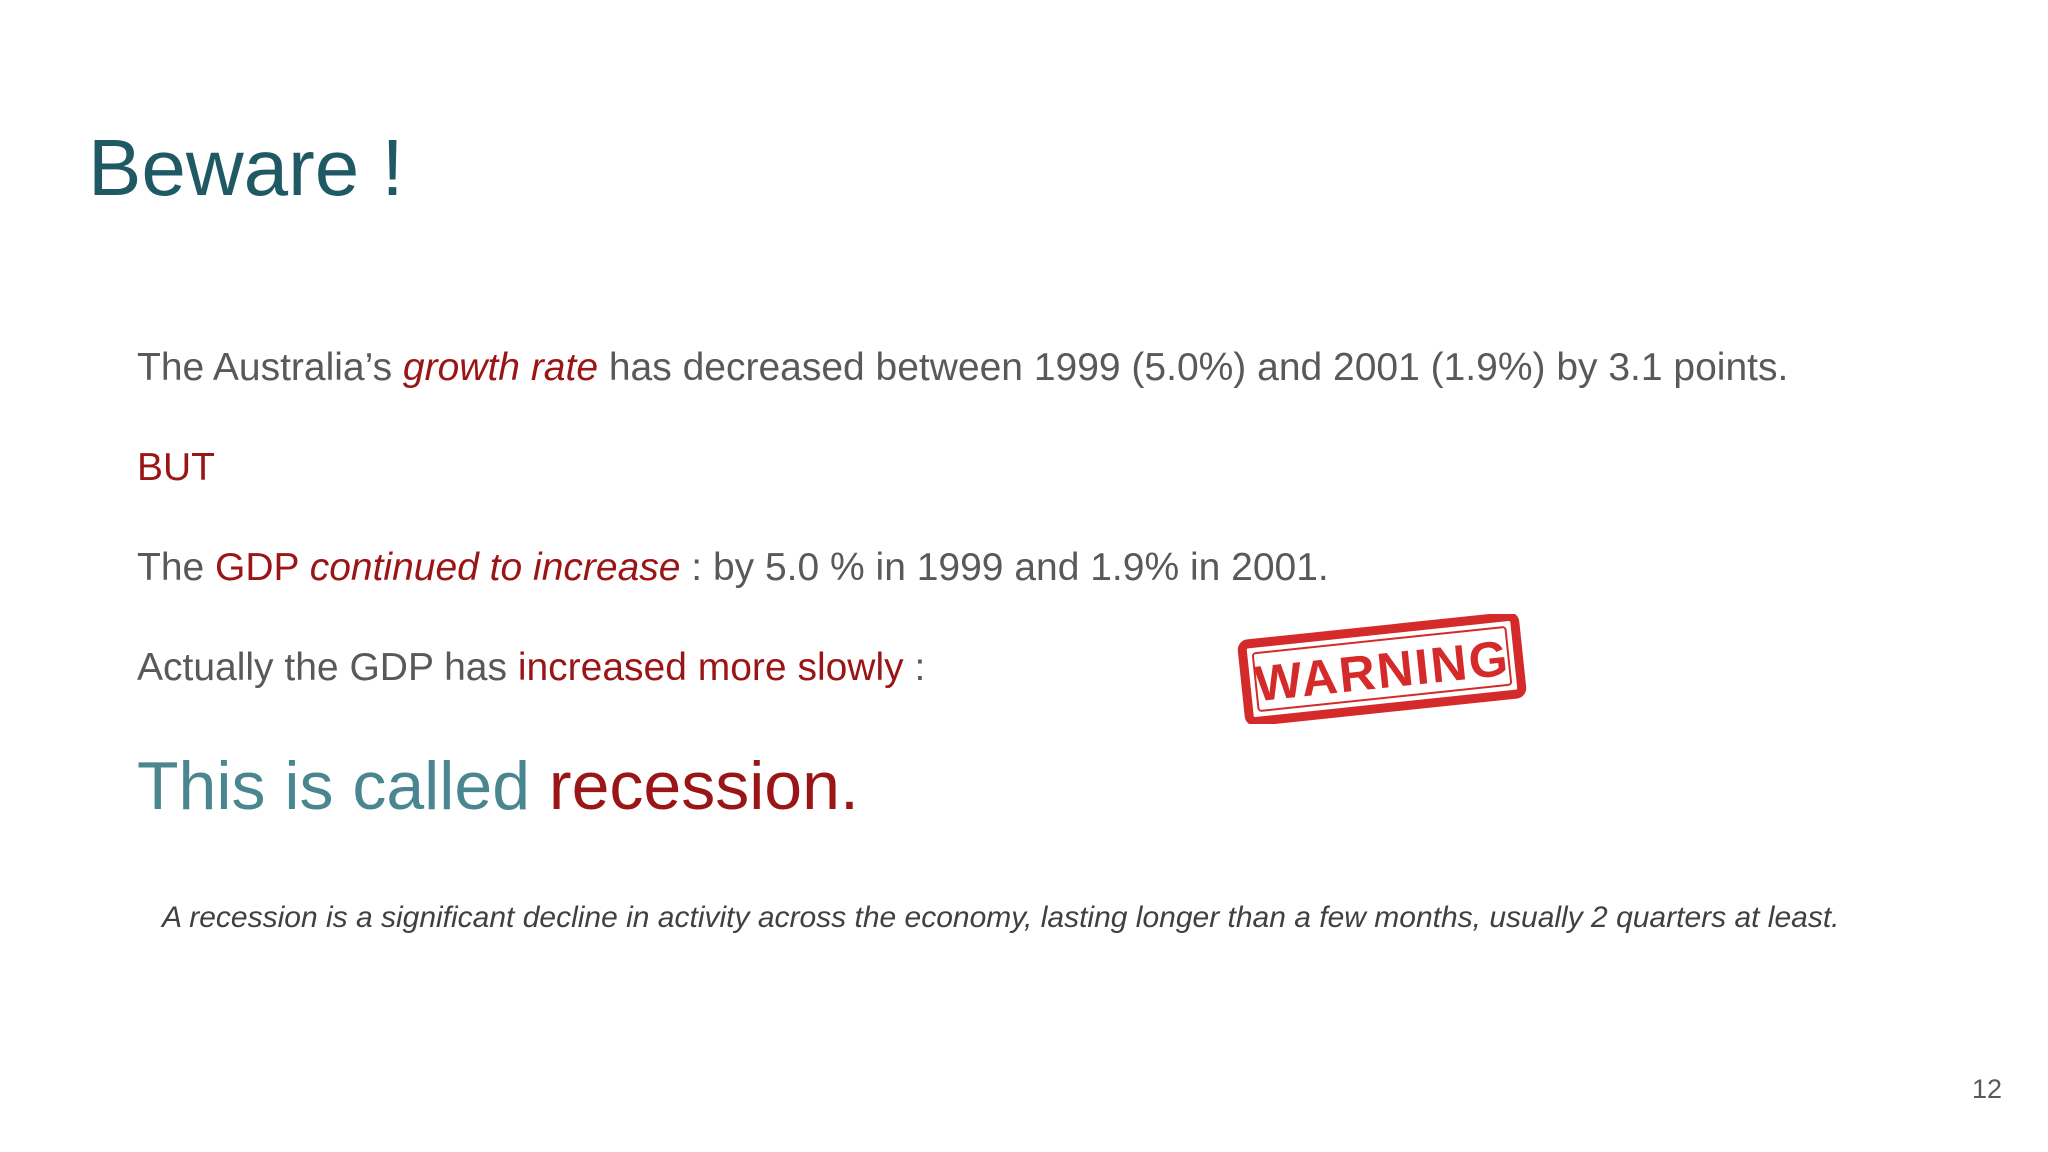 This screenshot has height=1152, width=2048. What do you see at coordinates (500, 367) in the screenshot?
I see `growth-rate-highlight: growth rate` at bounding box center [500, 367].